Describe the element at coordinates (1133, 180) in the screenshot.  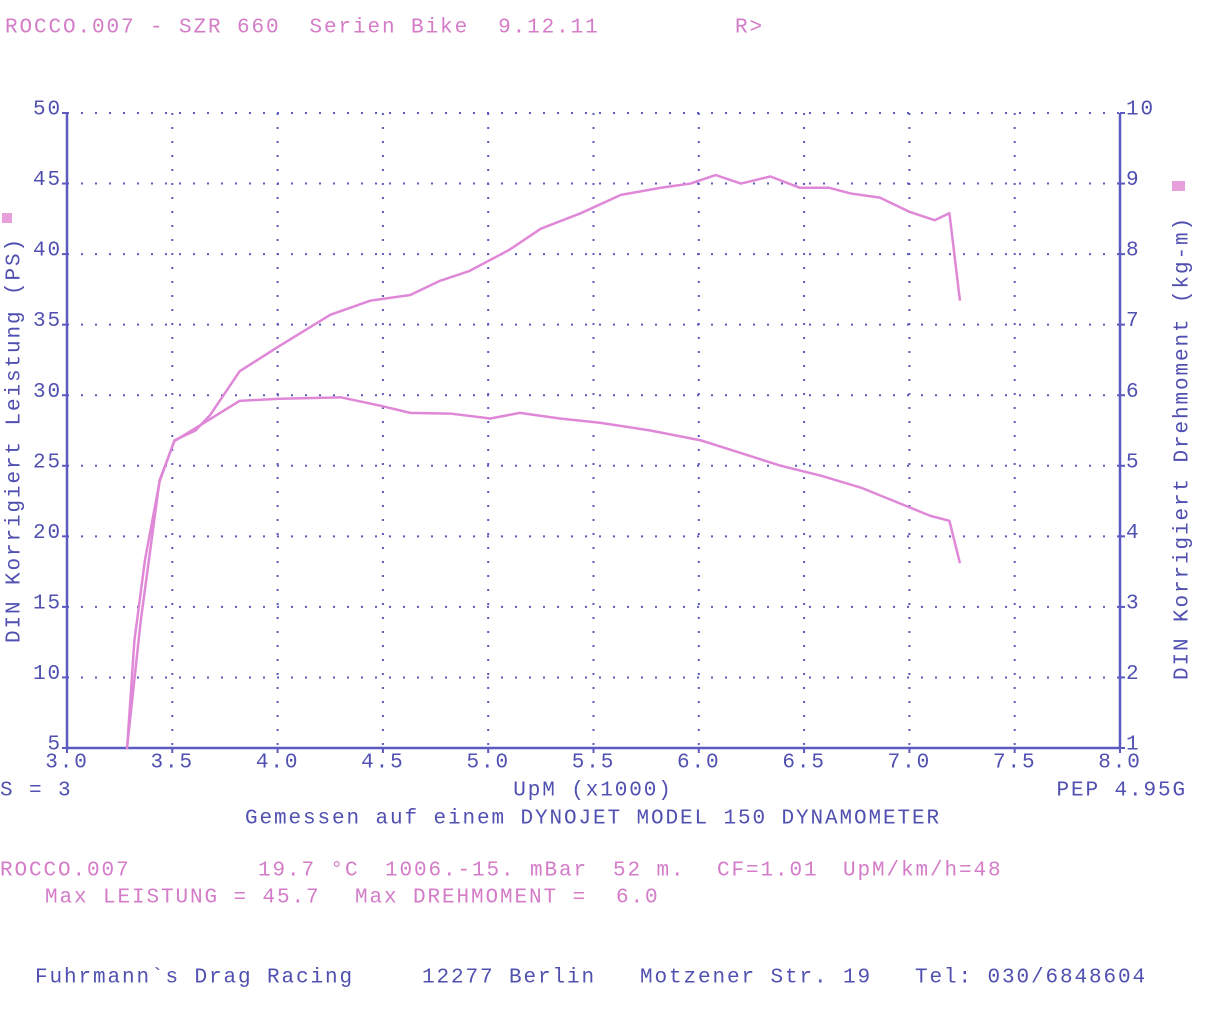
I see `y2-tick-label: 9` at that location.